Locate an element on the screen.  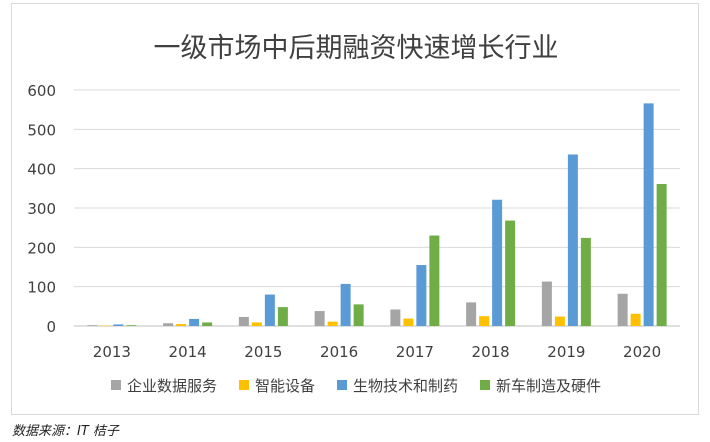
x-tick-label-2014: 2014 is located at coordinates (188, 352).